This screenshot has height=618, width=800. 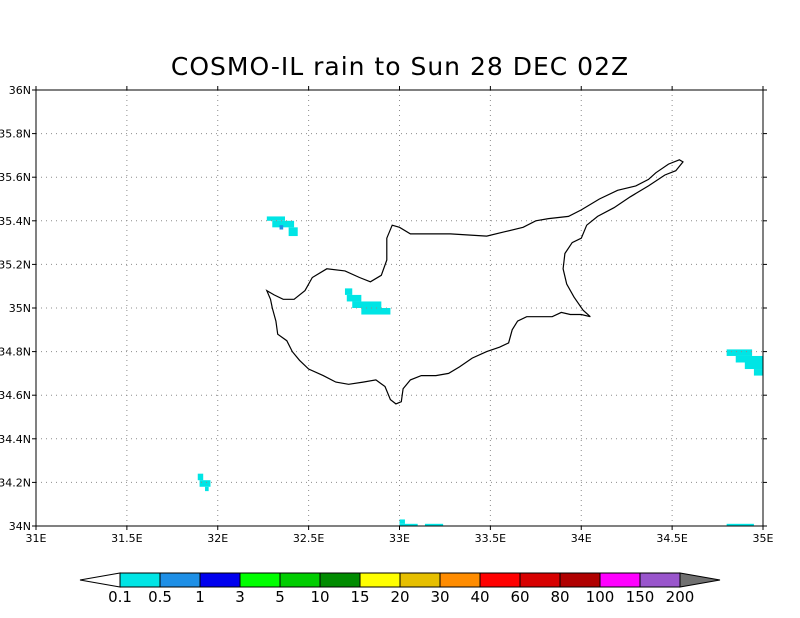 I want to click on colorbar-label: 0.5, so click(x=160, y=597).